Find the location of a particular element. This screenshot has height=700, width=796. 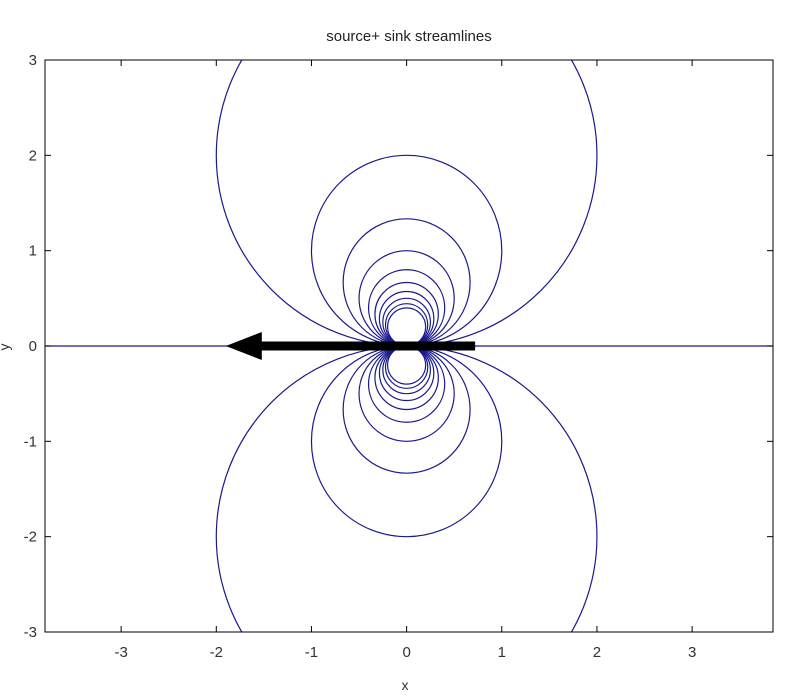

x-tick-label: -2 is located at coordinates (216, 652).